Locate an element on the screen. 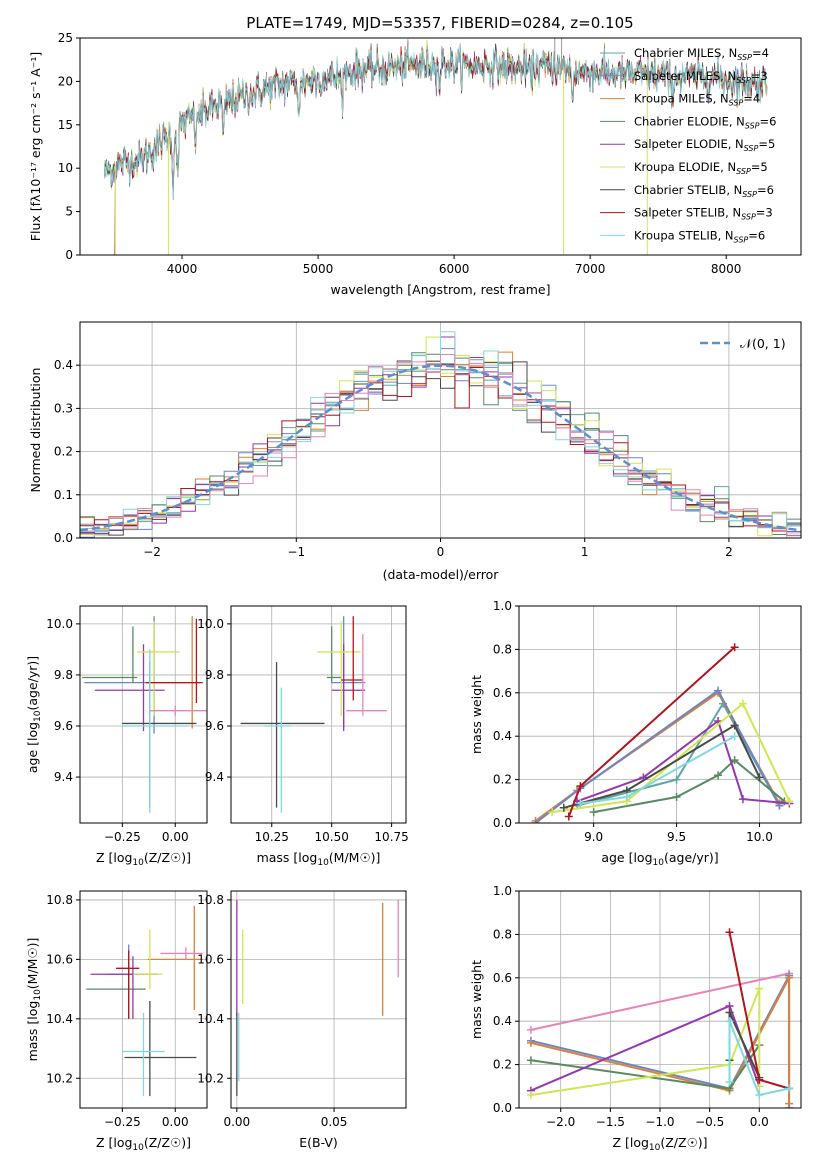  series-line is located at coordinates (662, 766).